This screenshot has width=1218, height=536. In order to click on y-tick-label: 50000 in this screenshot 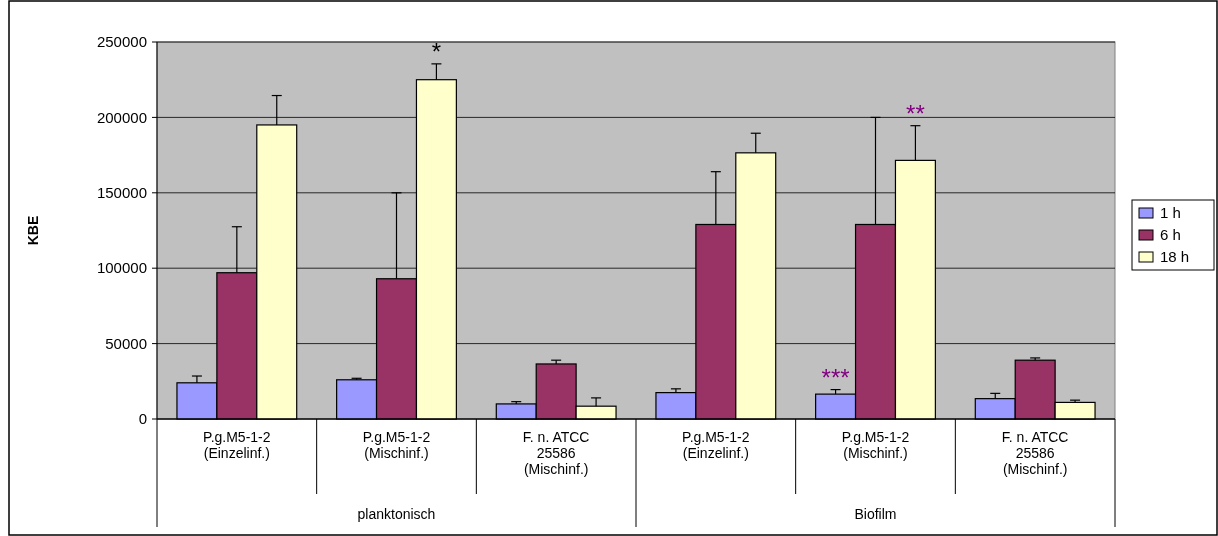, I will do `click(126, 343)`.